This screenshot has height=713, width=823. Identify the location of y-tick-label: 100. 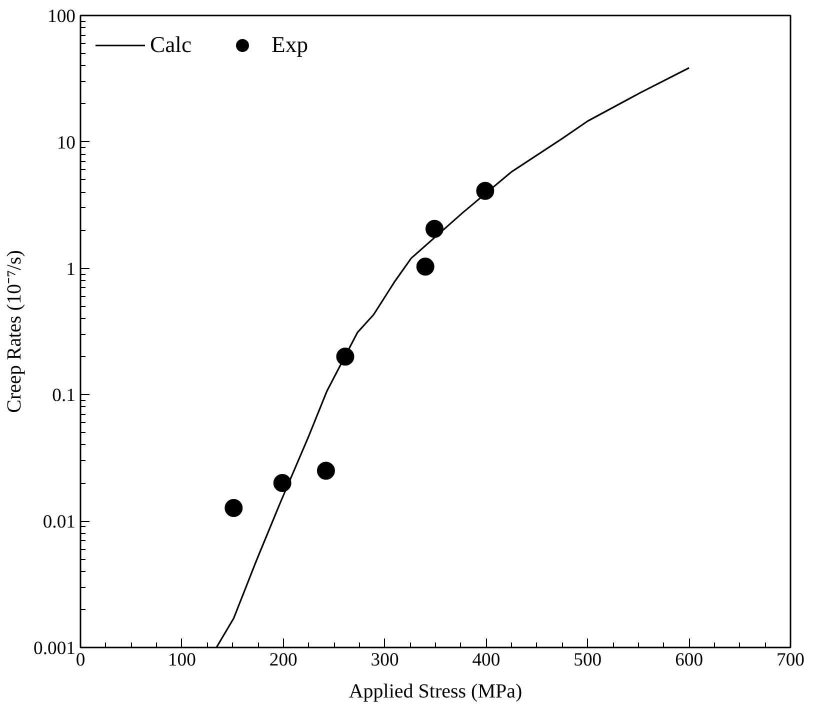
(62, 16).